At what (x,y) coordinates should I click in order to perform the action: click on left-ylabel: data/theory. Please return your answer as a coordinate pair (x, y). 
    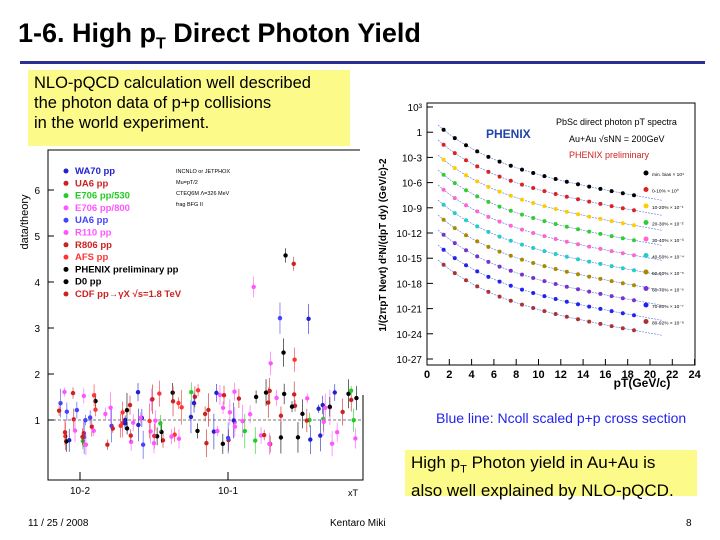
    Looking at the image, I should click on (25, 222).